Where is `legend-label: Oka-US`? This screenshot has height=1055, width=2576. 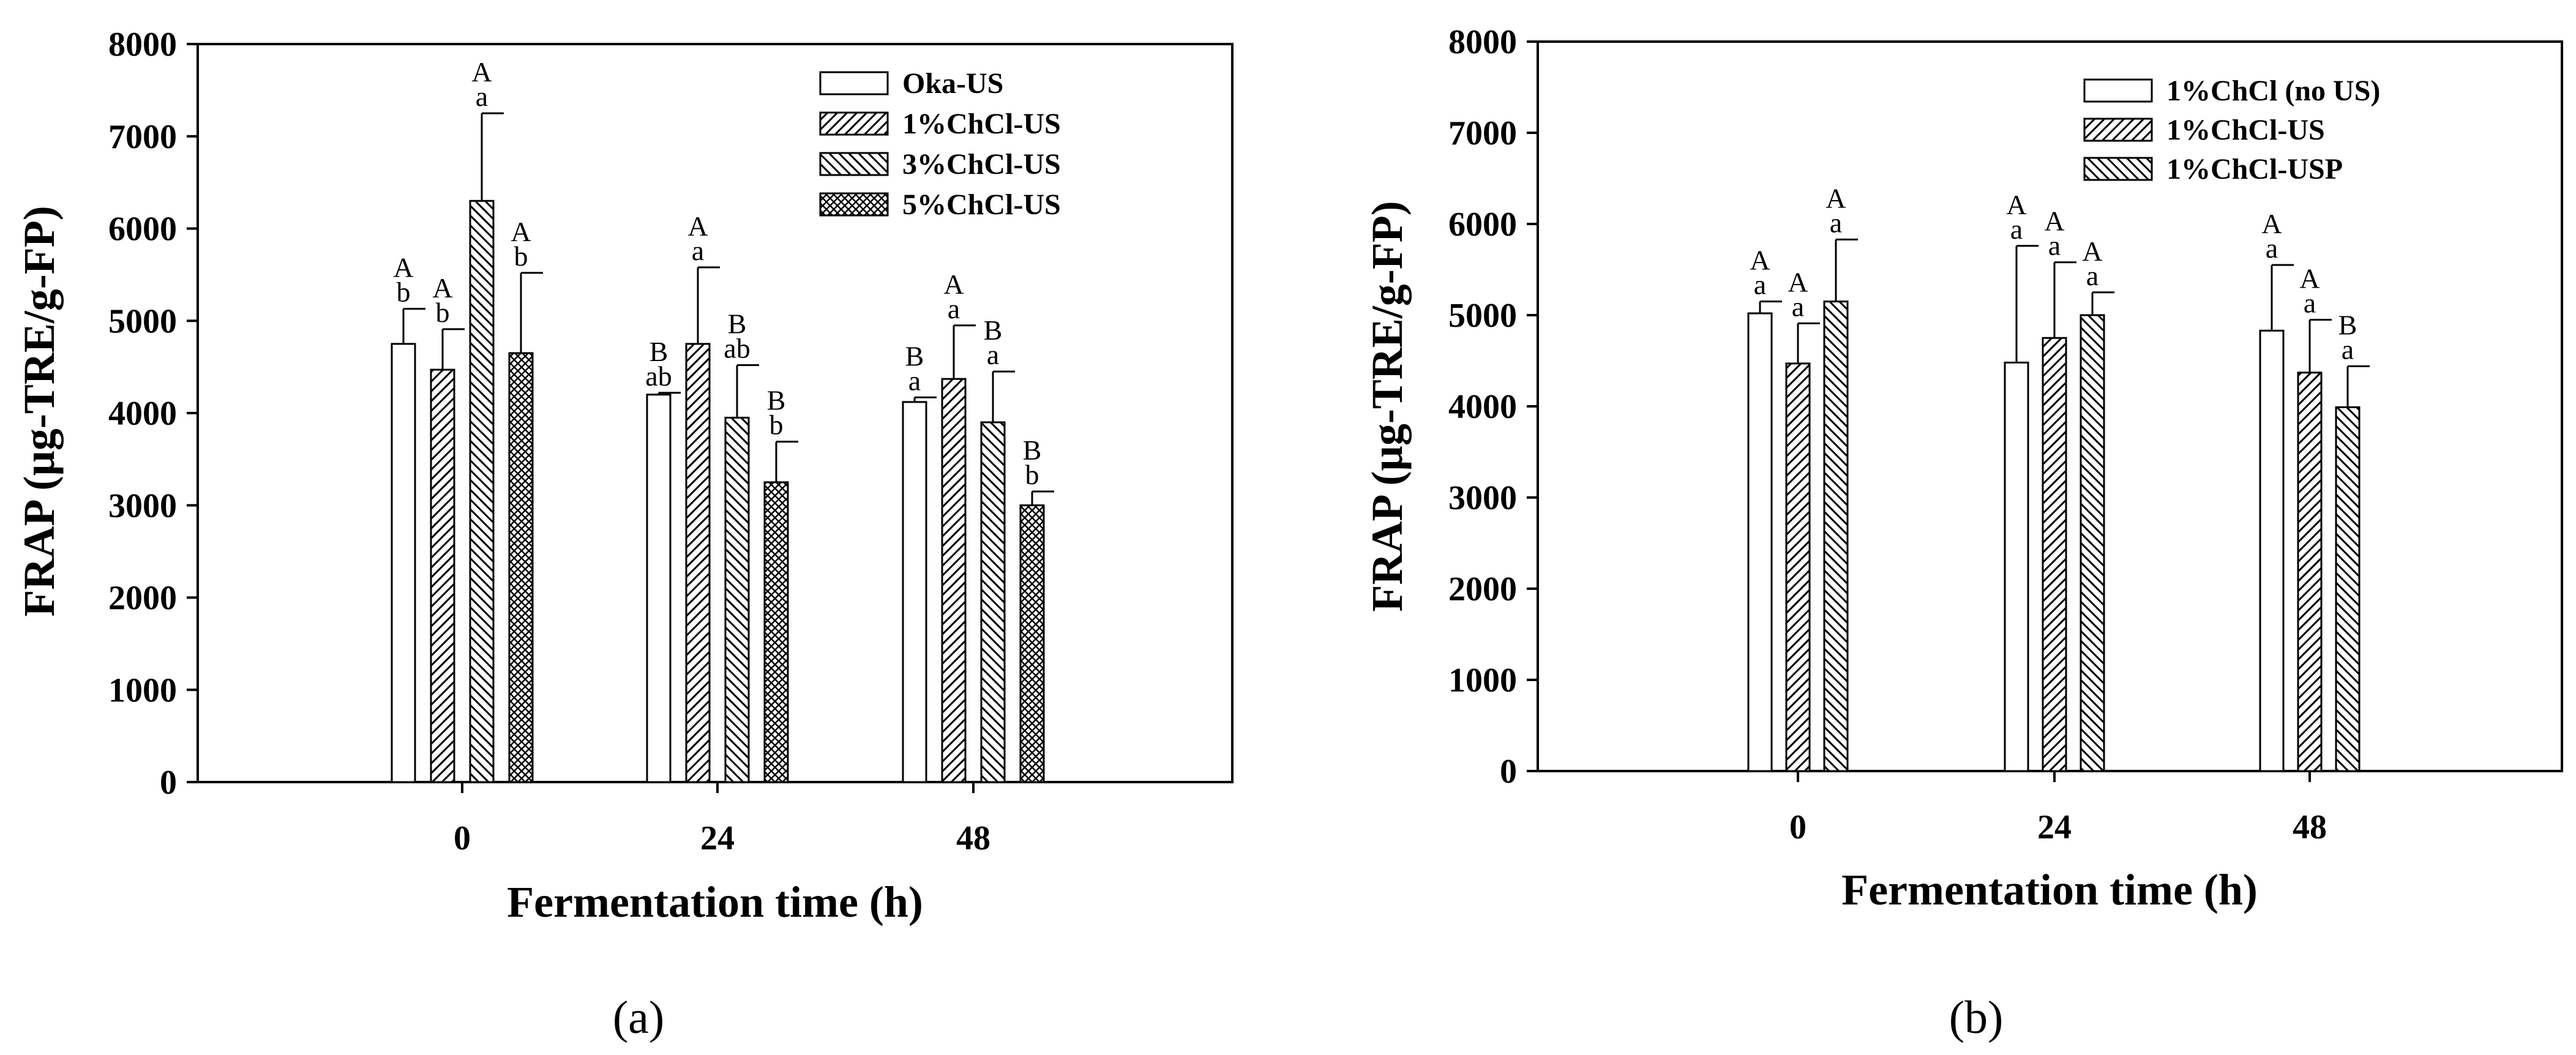
legend-label: Oka-US is located at coordinates (952, 83).